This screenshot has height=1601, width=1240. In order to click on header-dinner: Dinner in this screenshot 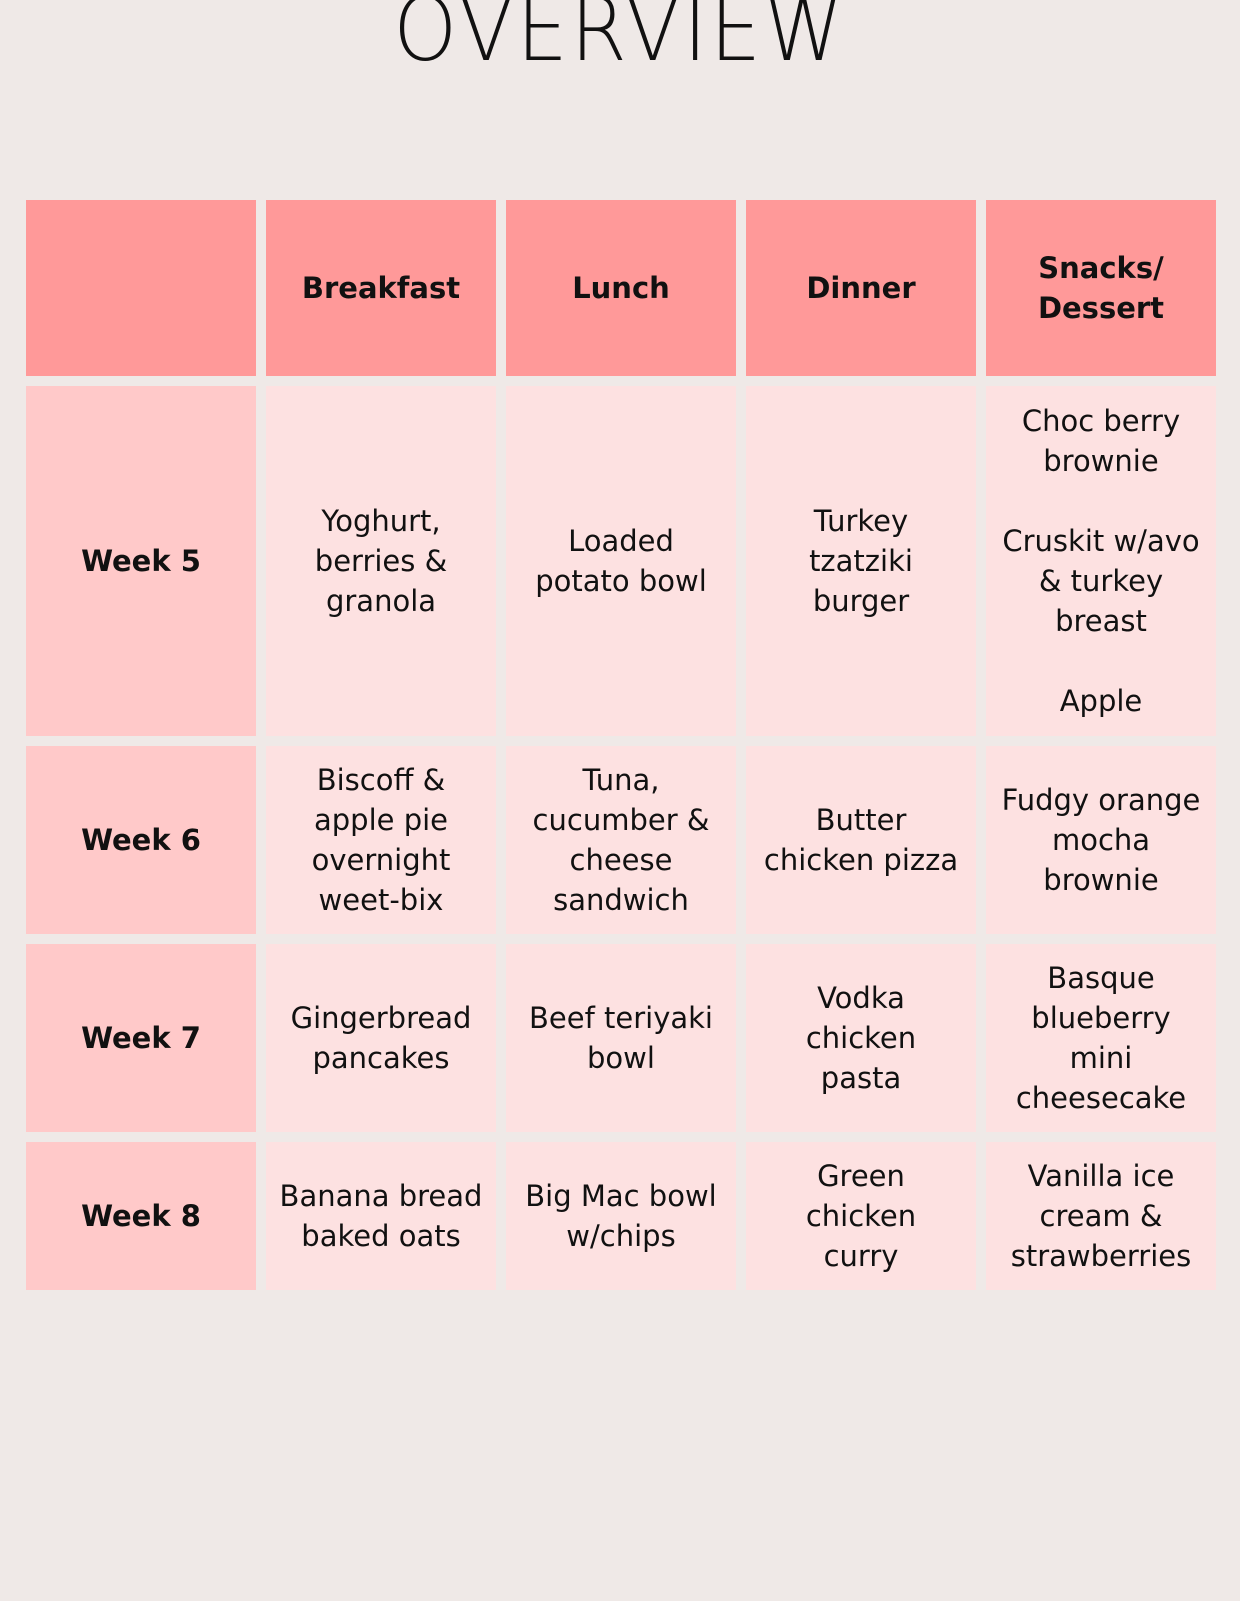, I will do `click(861, 288)`.